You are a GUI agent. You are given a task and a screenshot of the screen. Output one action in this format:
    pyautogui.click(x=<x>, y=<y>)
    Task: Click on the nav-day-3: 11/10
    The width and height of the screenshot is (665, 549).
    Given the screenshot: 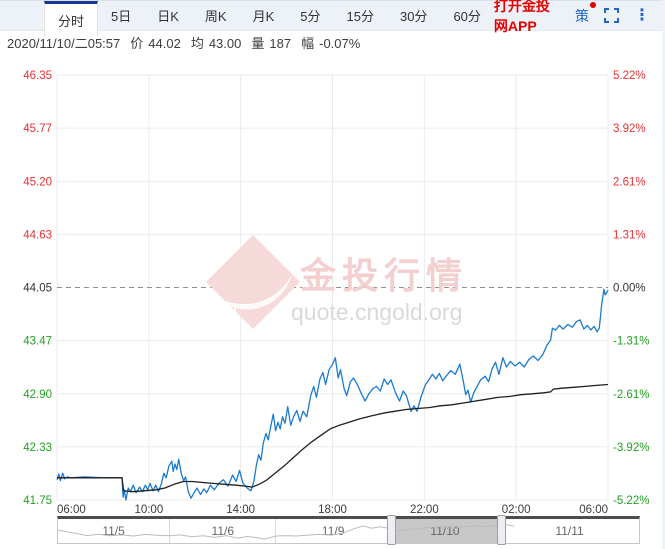 What is the action you would take?
    pyautogui.click(x=445, y=531)
    